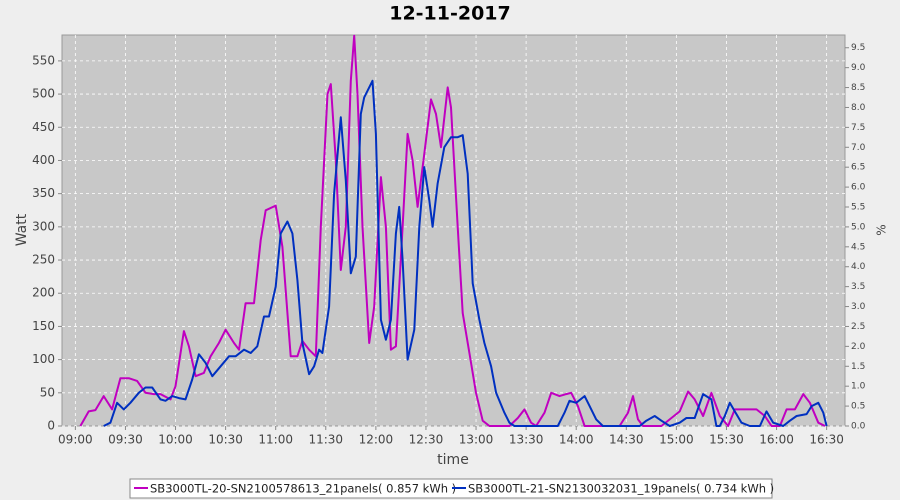  Describe the element at coordinates (858, 327) in the screenshot. I see `y2-tick-label: 2.5` at that location.